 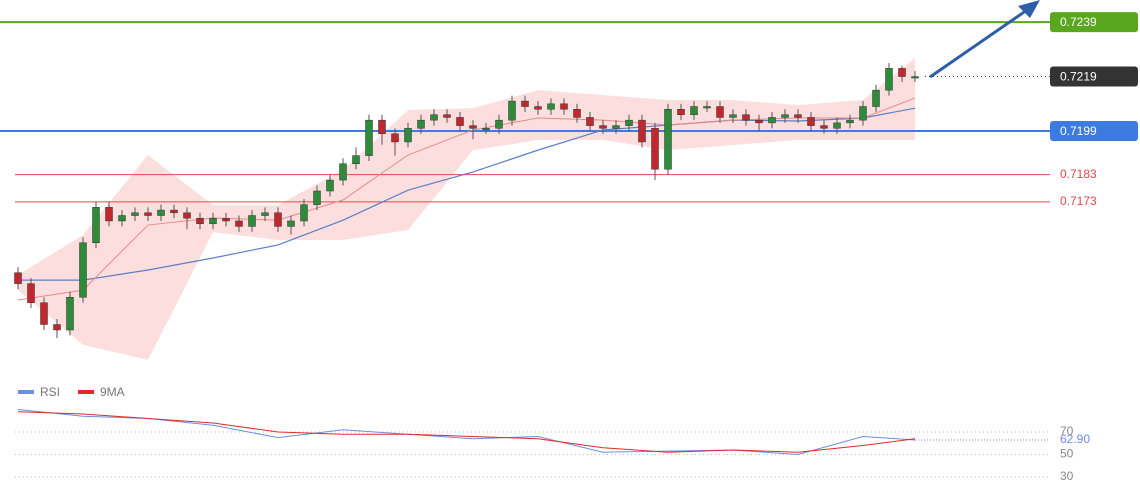 I want to click on legend-label: 9MA, so click(x=112, y=392).